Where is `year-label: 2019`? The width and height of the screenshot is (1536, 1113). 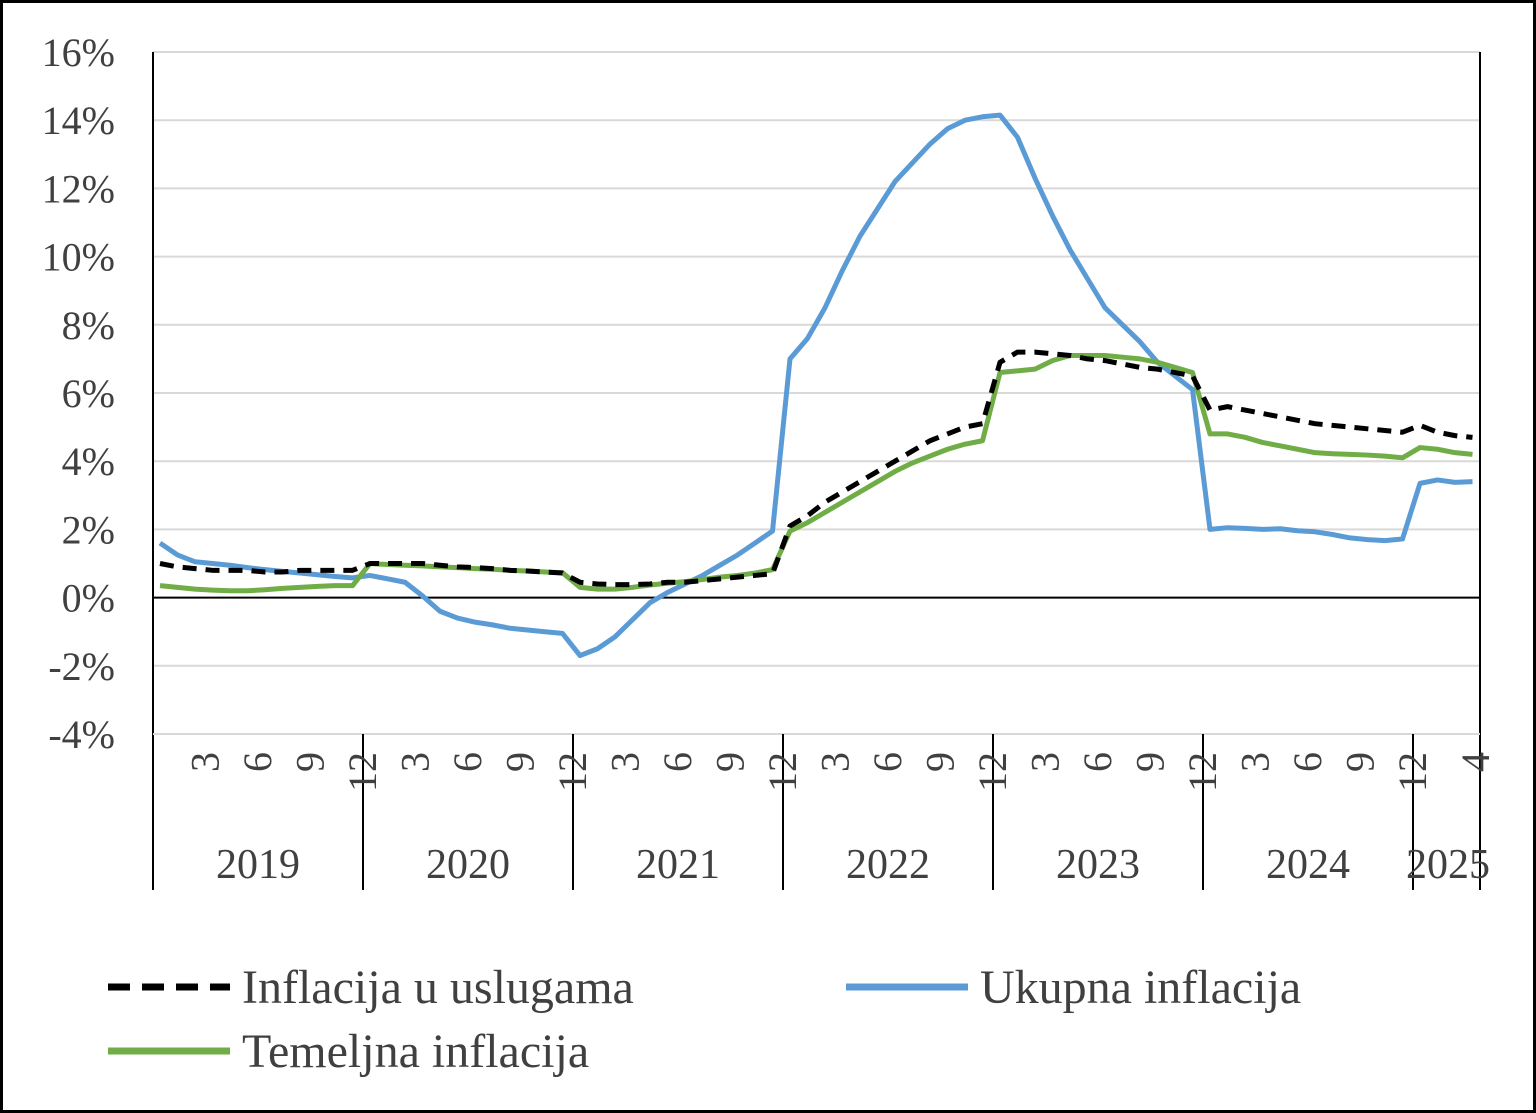 year-label: 2019 is located at coordinates (258, 865).